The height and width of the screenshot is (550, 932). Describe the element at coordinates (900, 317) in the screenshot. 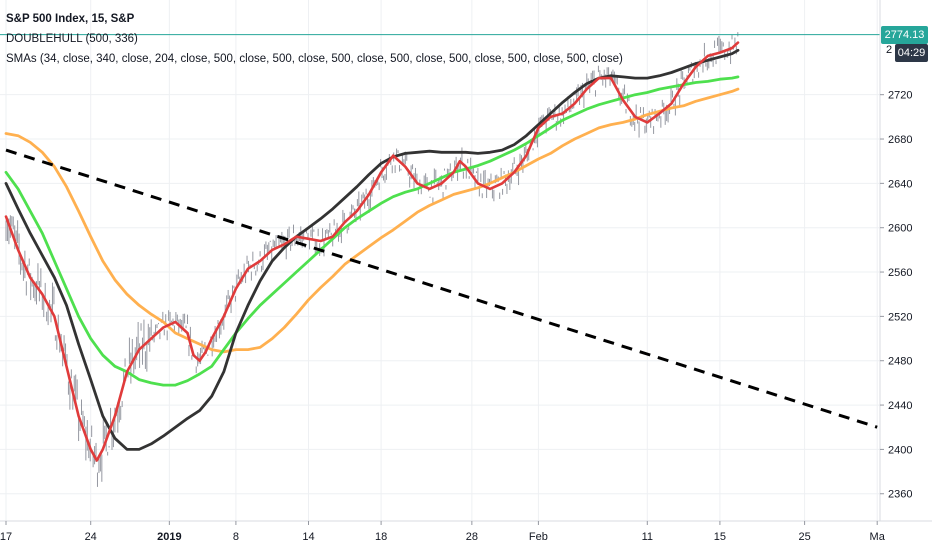

I see `y-tick-label: 2520` at that location.